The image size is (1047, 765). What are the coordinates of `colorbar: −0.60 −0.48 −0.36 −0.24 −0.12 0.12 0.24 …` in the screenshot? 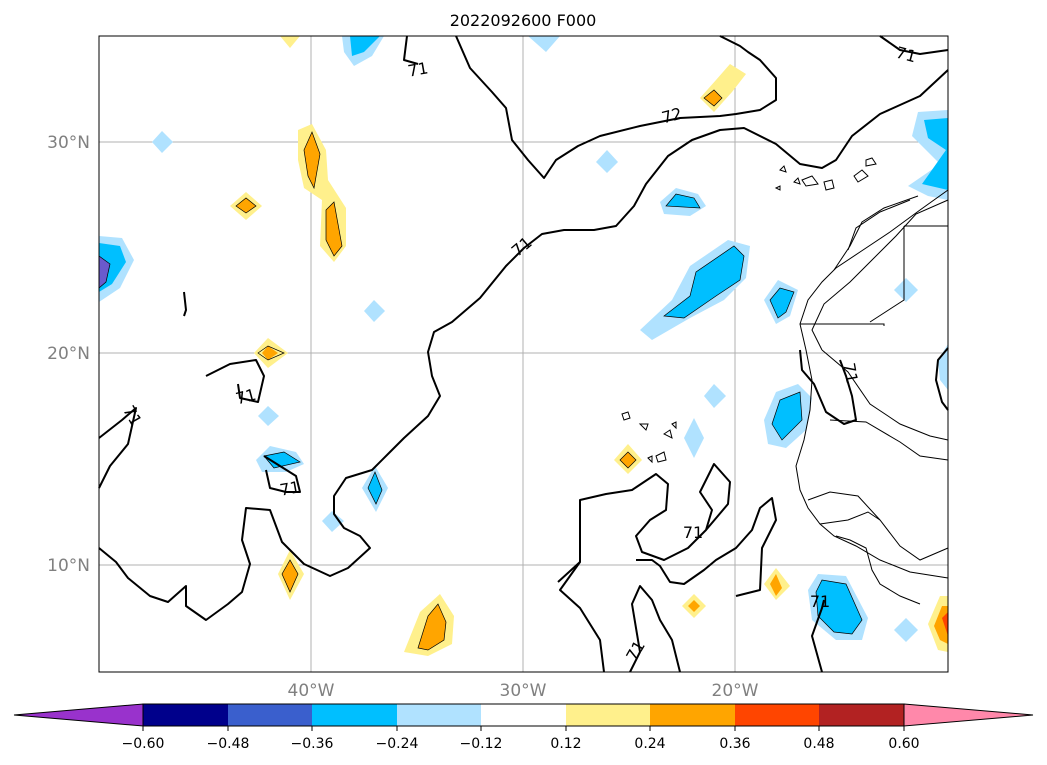 It's located at (523, 727).